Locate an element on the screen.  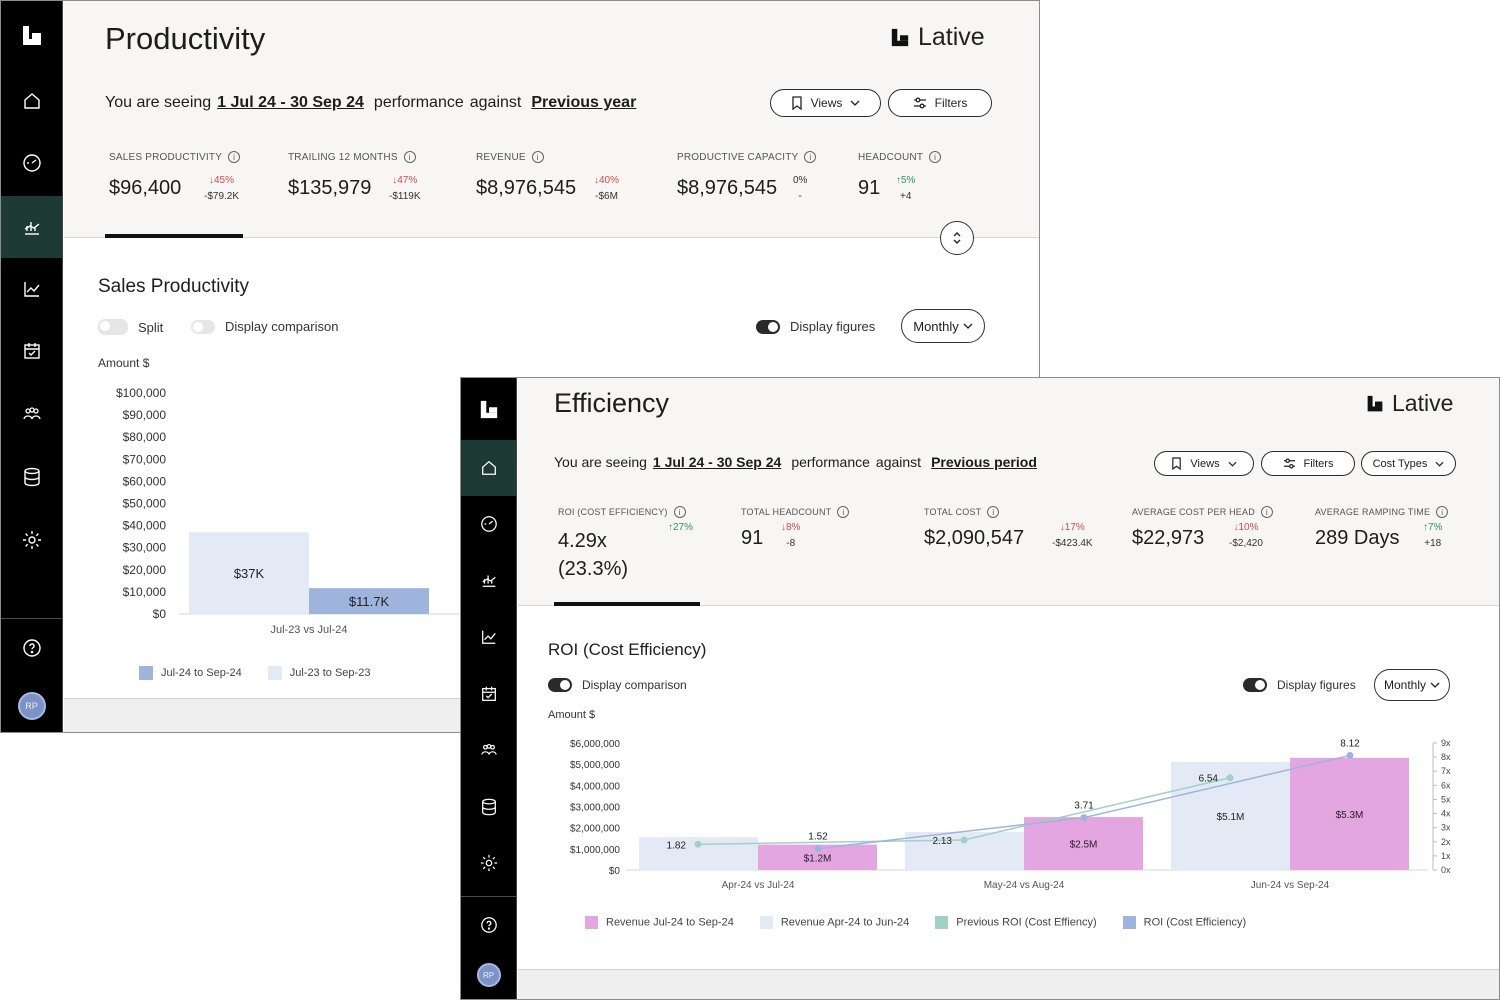
split-toggle: Split is located at coordinates (130, 327).